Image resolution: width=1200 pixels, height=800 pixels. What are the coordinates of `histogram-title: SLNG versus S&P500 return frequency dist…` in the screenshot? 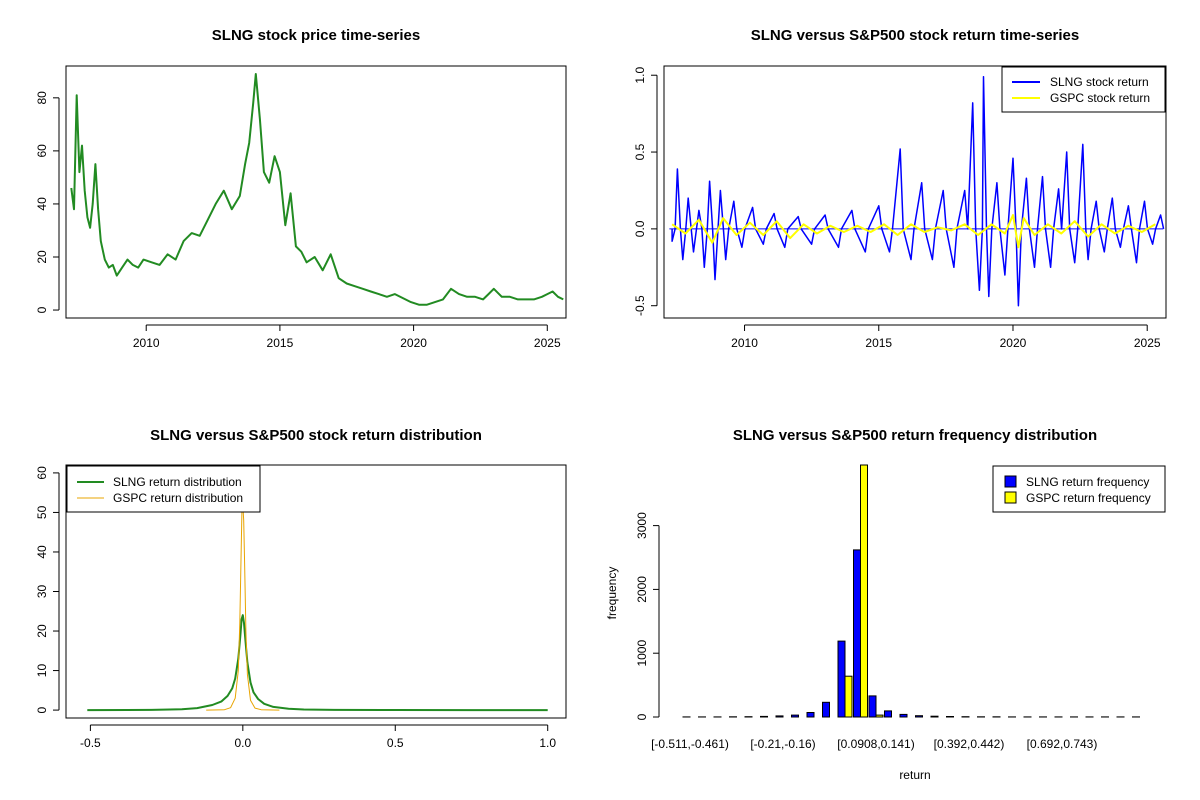 It's located at (915, 435).